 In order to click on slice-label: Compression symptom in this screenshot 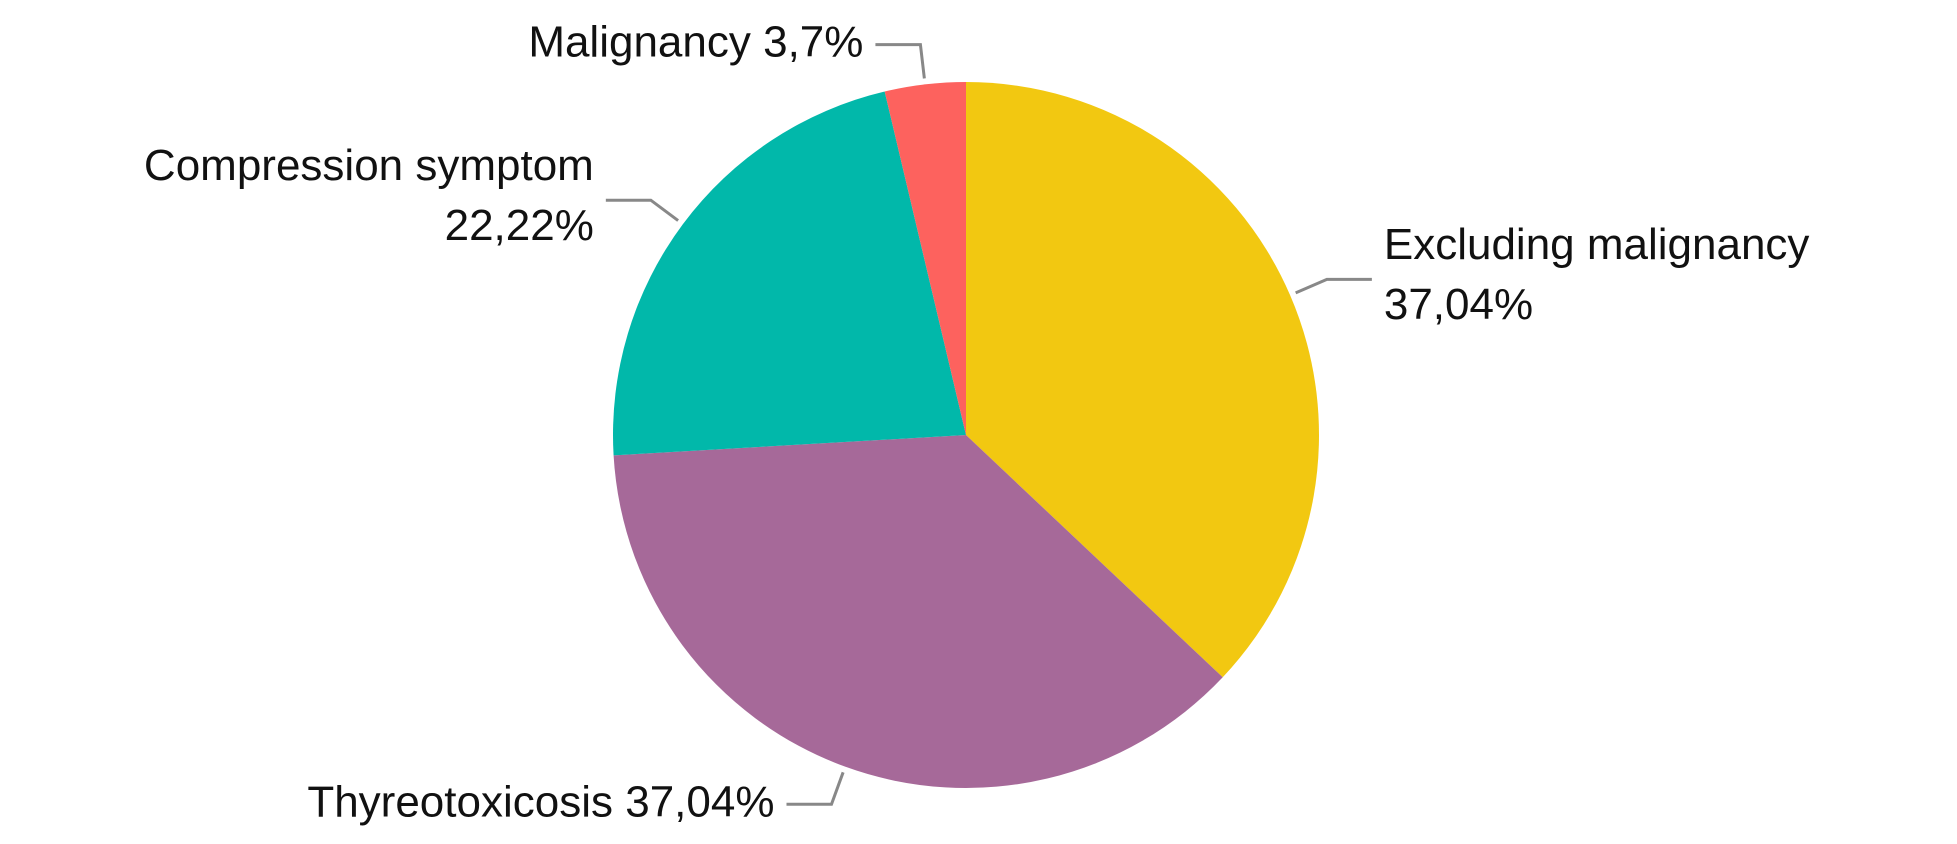, I will do `click(369, 165)`.